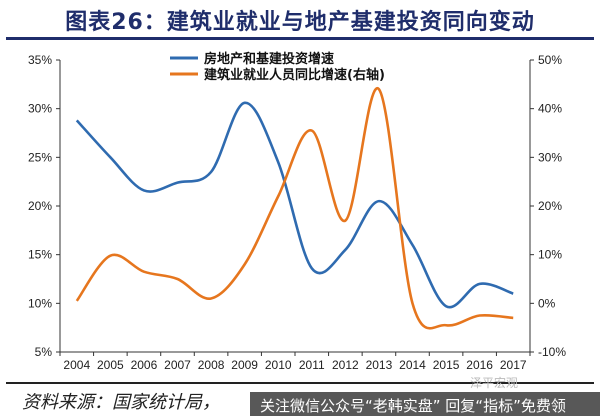 The height and width of the screenshot is (420, 600). I want to click on title-bar: 图表26：建筑业就业与地产基建投资同向变动, so click(300, 21).